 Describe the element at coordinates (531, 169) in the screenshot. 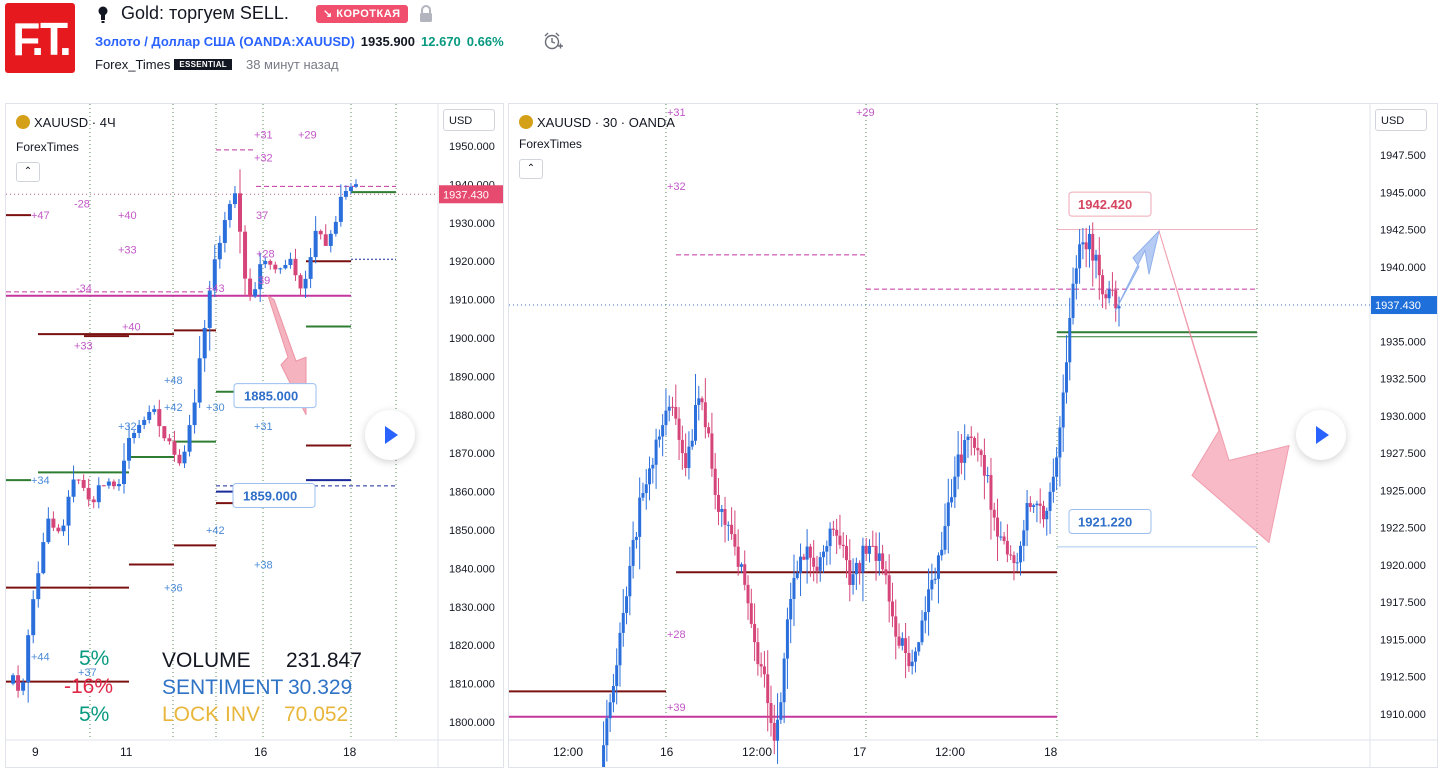

I see `right-collapse-button: ⌃` at that location.